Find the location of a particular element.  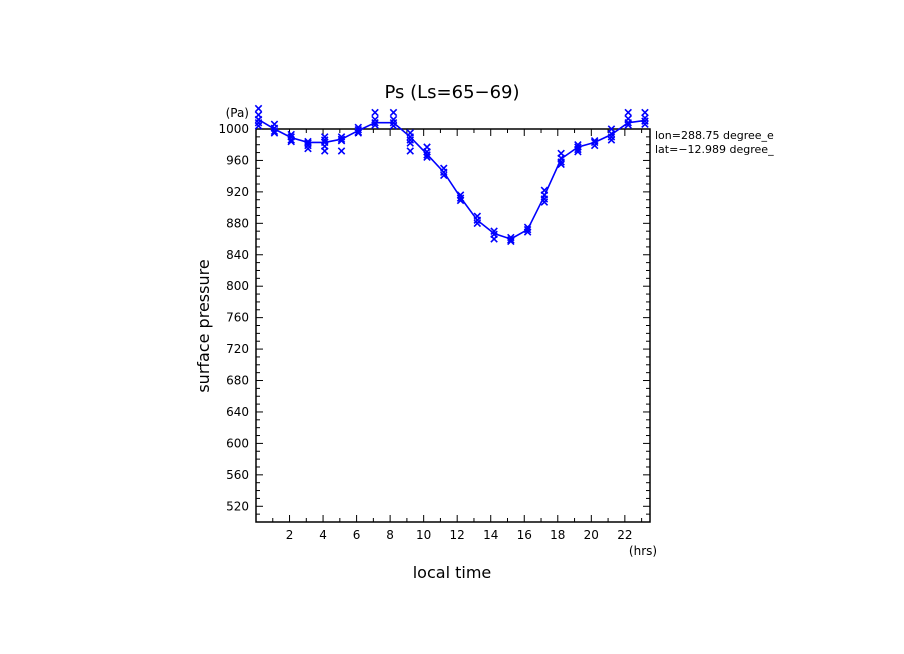

x-tick-label: 6 is located at coordinates (357, 535).